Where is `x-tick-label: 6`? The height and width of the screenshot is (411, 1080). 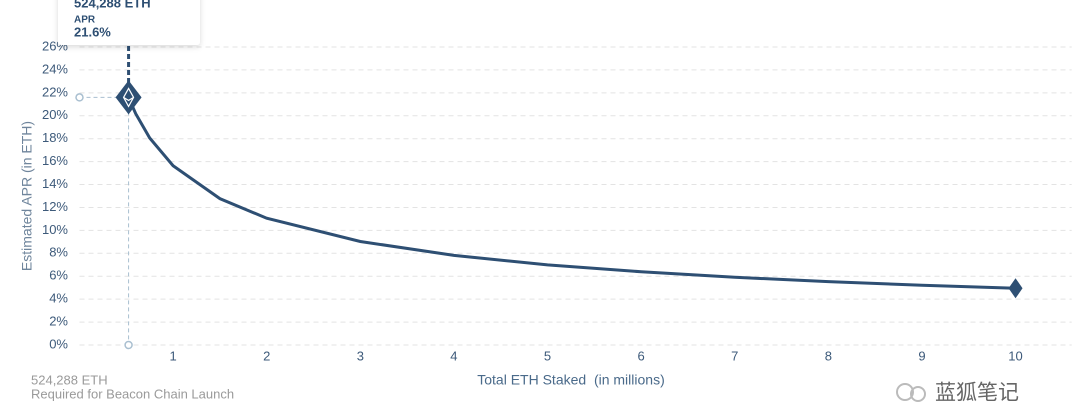 x-tick-label: 6 is located at coordinates (641, 355).